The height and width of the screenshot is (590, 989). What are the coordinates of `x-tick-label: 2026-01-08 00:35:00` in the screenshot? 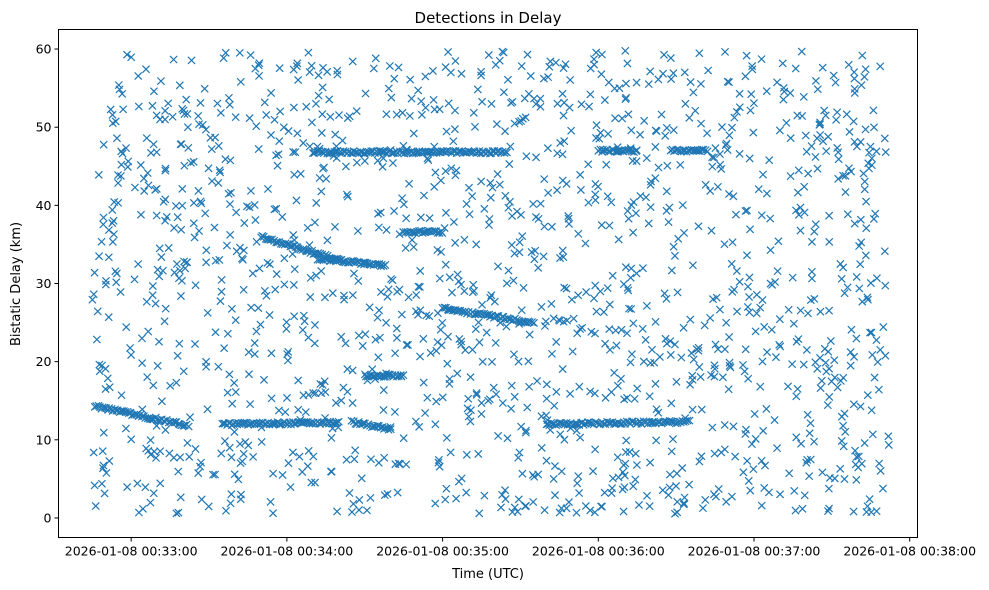 It's located at (442, 551).